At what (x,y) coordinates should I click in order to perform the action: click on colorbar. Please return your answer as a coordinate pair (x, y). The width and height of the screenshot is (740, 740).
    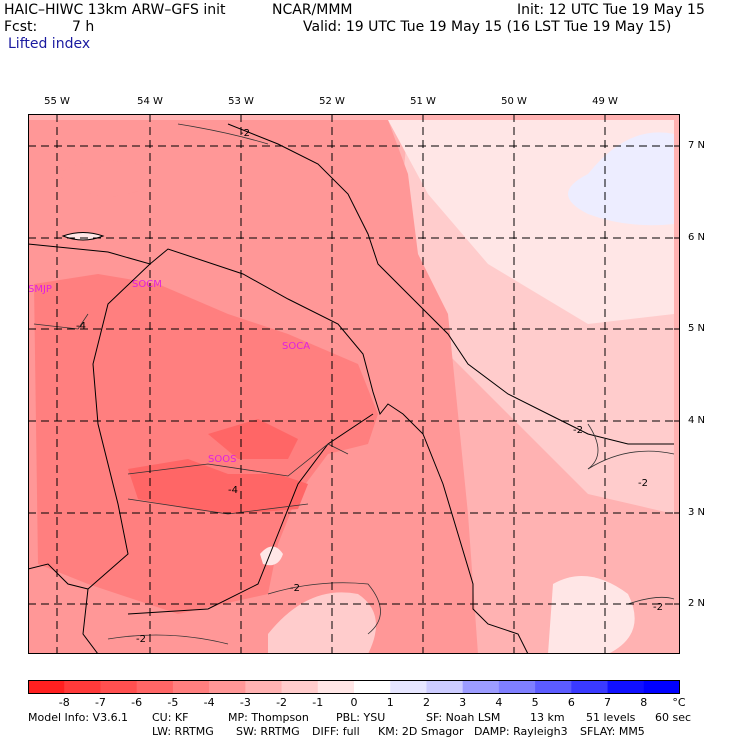
    Looking at the image, I should click on (354, 687).